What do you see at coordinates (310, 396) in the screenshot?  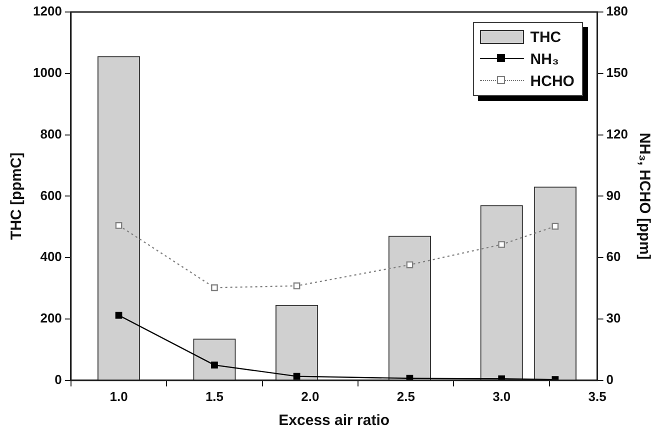 I see `x-tick-label: 2.0` at bounding box center [310, 396].